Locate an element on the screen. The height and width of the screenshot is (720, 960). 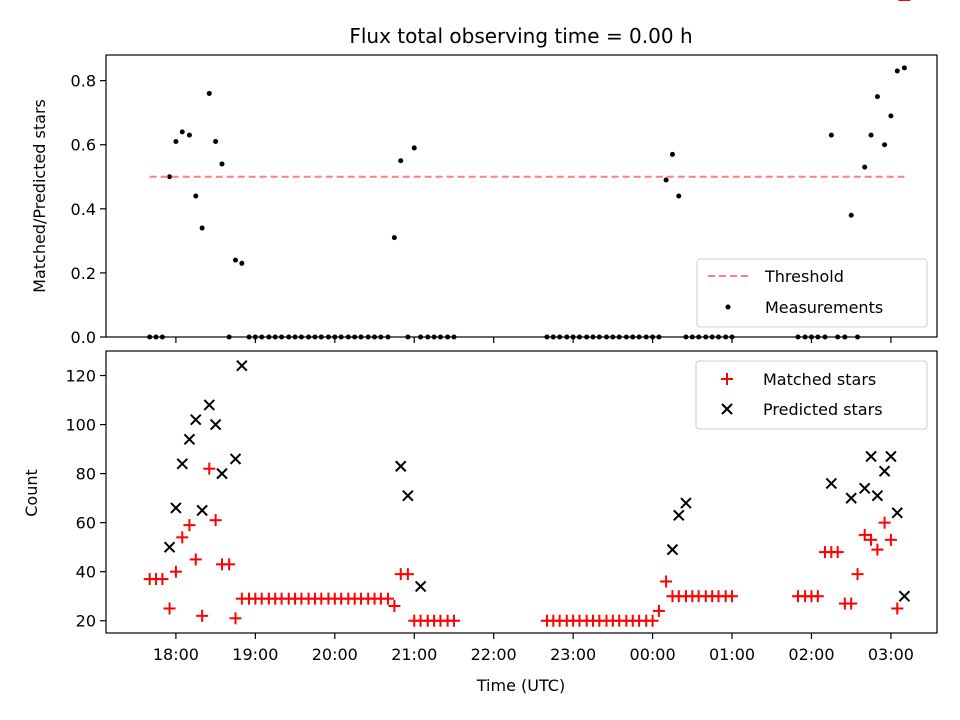
measurements-legend-label: Measurements is located at coordinates (824, 307).